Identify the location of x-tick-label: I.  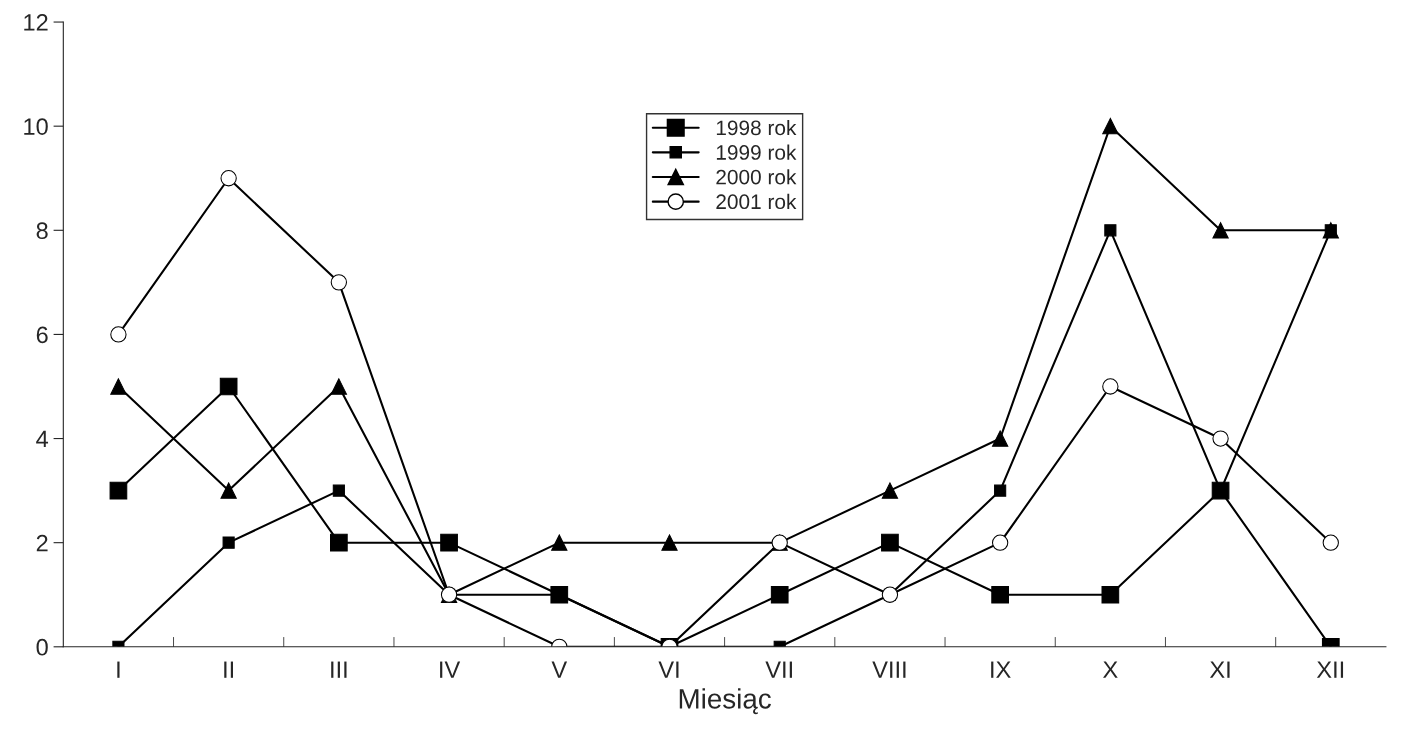
(118, 669).